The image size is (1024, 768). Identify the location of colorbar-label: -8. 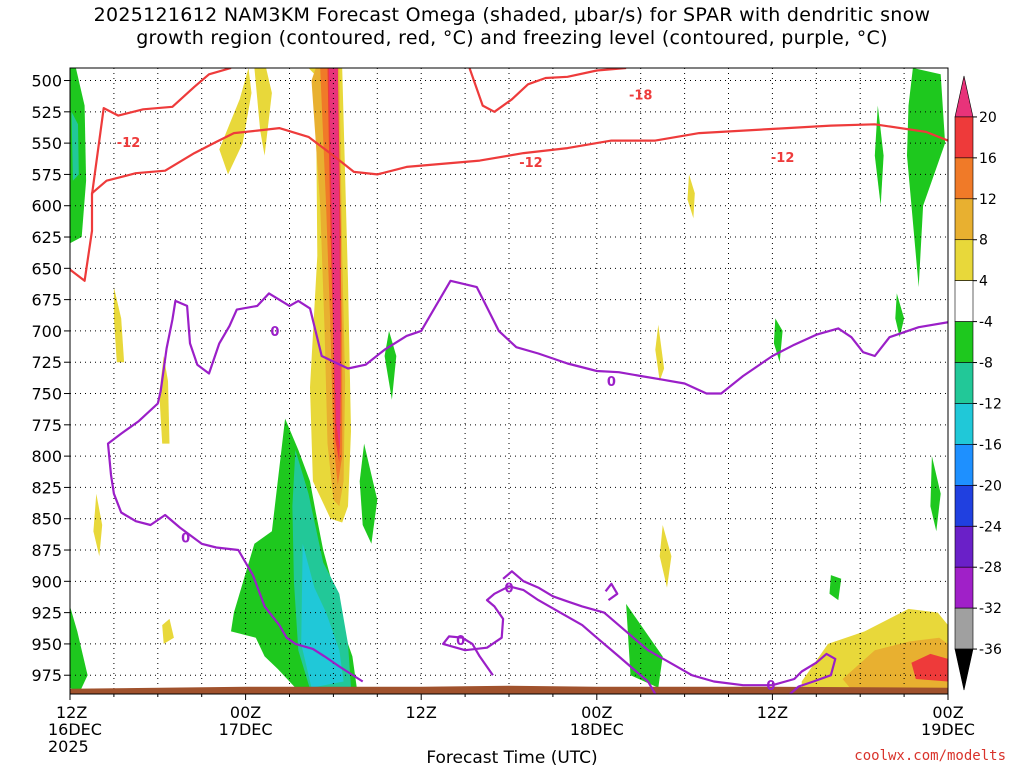
(986, 364).